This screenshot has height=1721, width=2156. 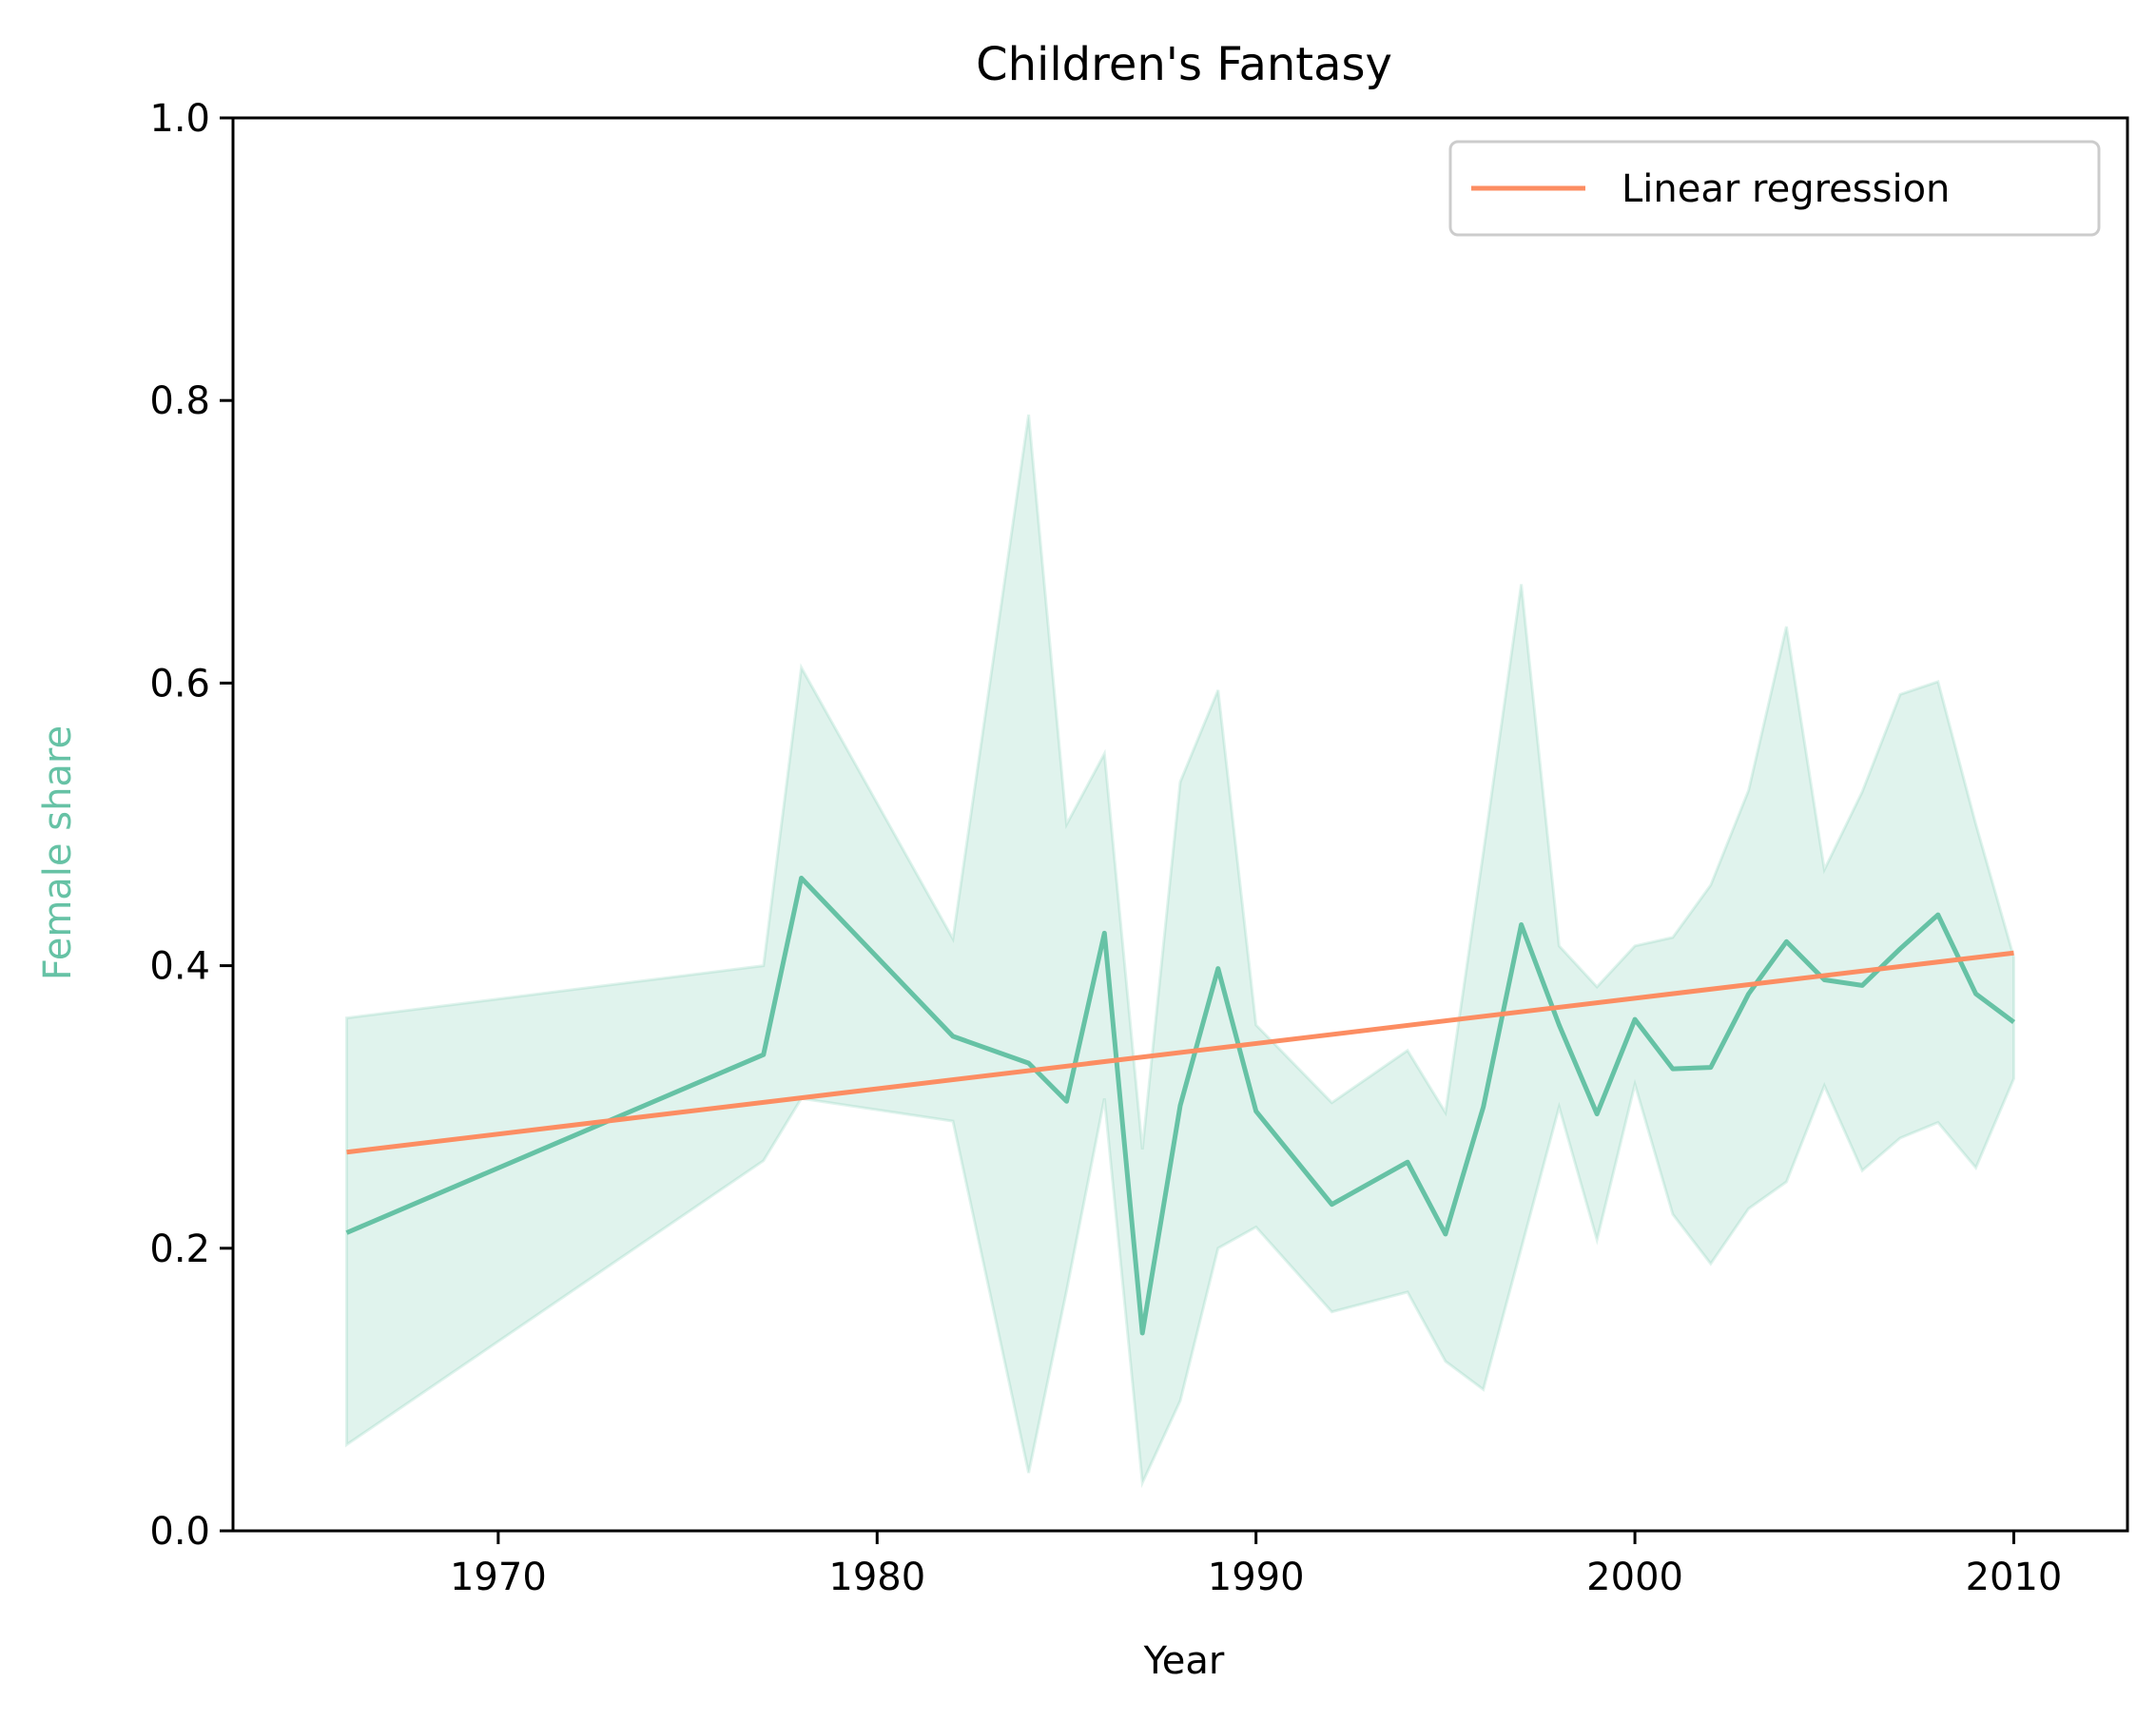 What do you see at coordinates (179, 684) in the screenshot?
I see `y-tick-label: 0.6` at bounding box center [179, 684].